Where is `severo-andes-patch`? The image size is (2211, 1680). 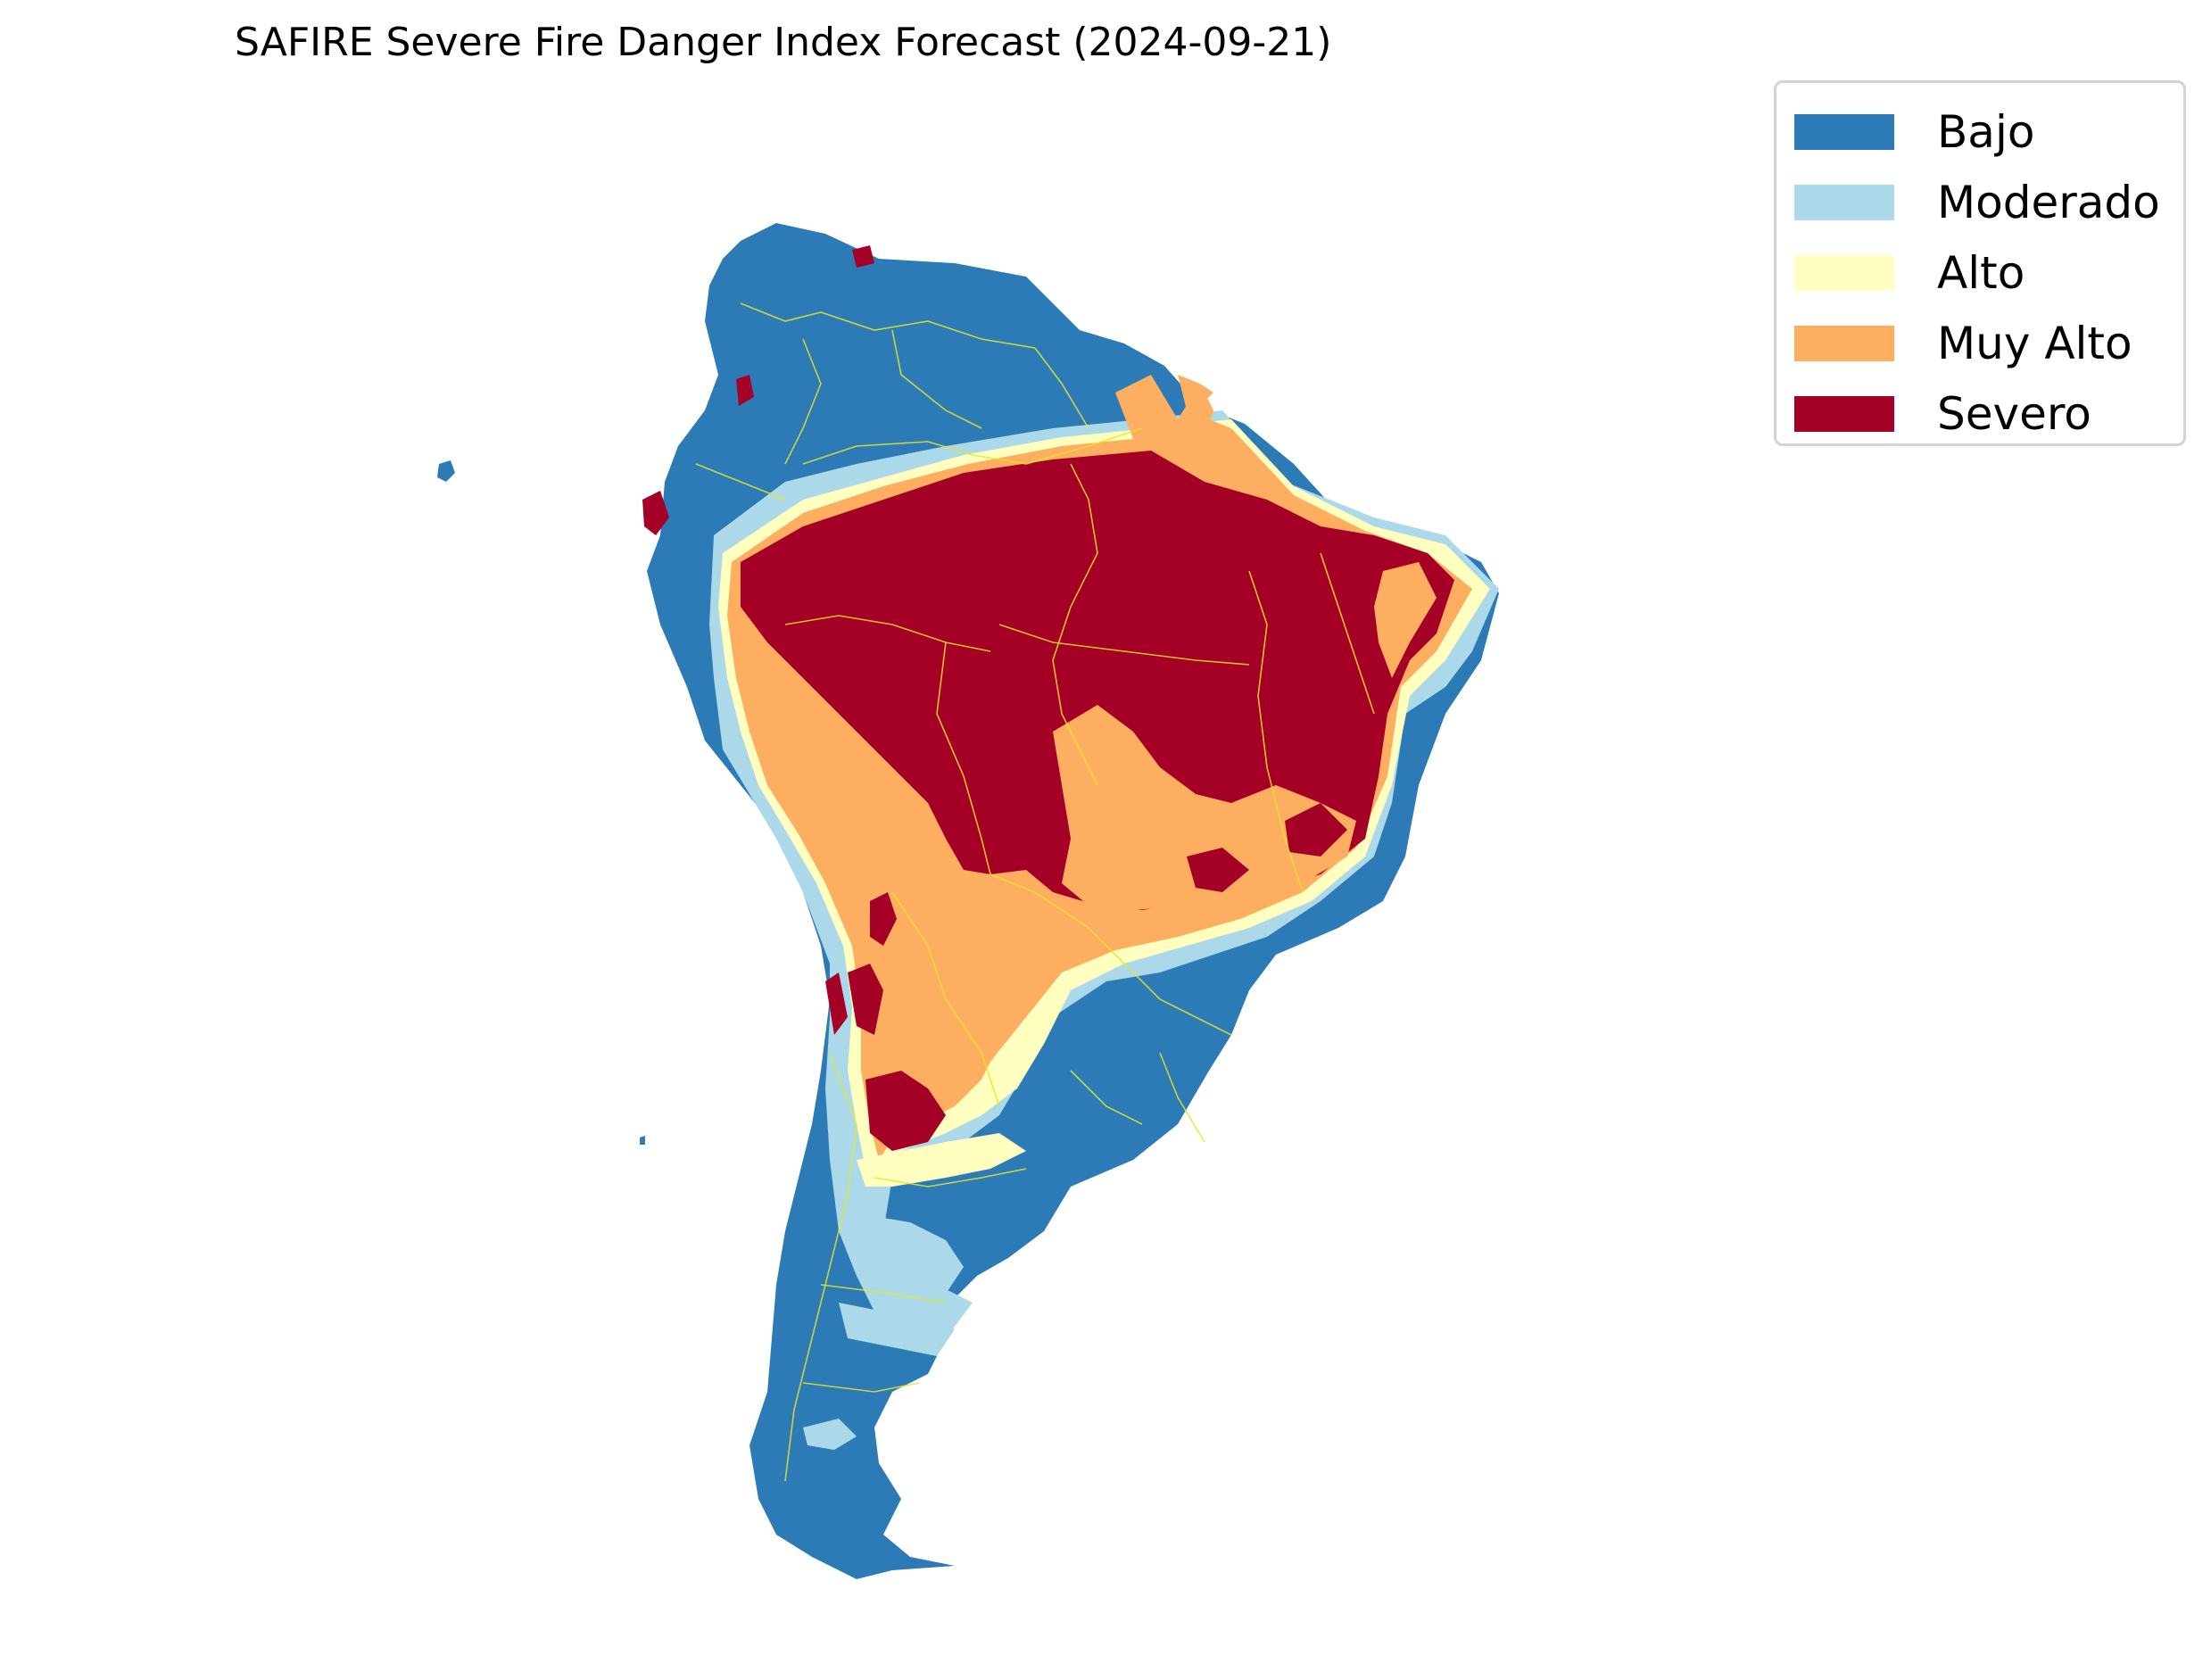 severo-andes-patch is located at coordinates (836, 1003).